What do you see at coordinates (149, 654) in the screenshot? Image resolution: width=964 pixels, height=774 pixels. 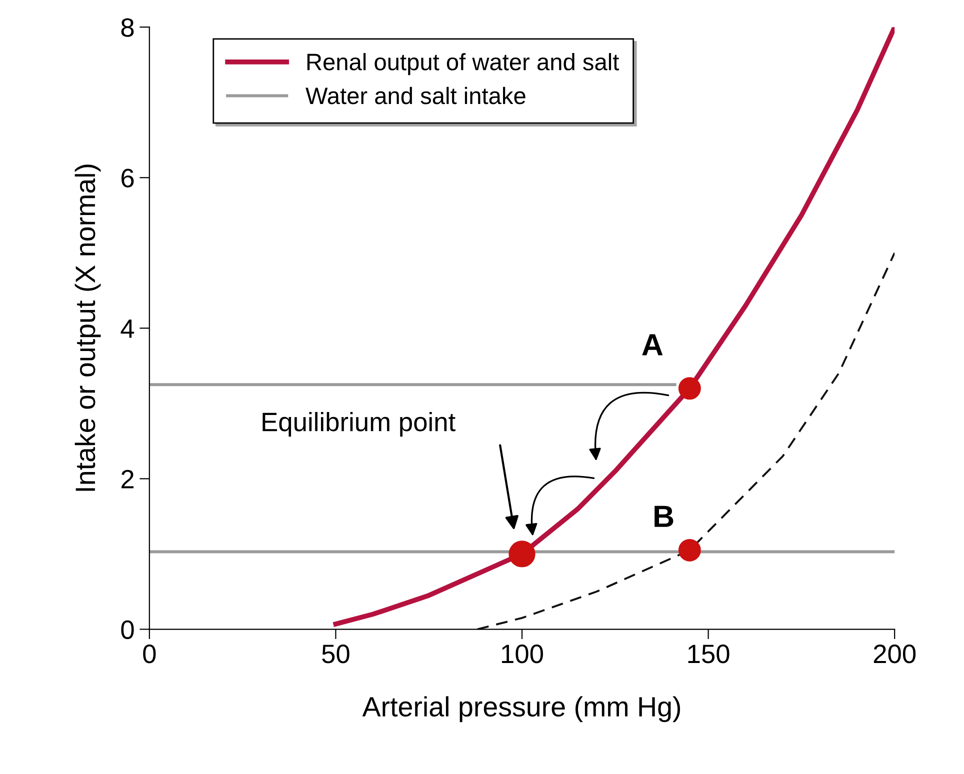 I see `x-tick-label: 0` at bounding box center [149, 654].